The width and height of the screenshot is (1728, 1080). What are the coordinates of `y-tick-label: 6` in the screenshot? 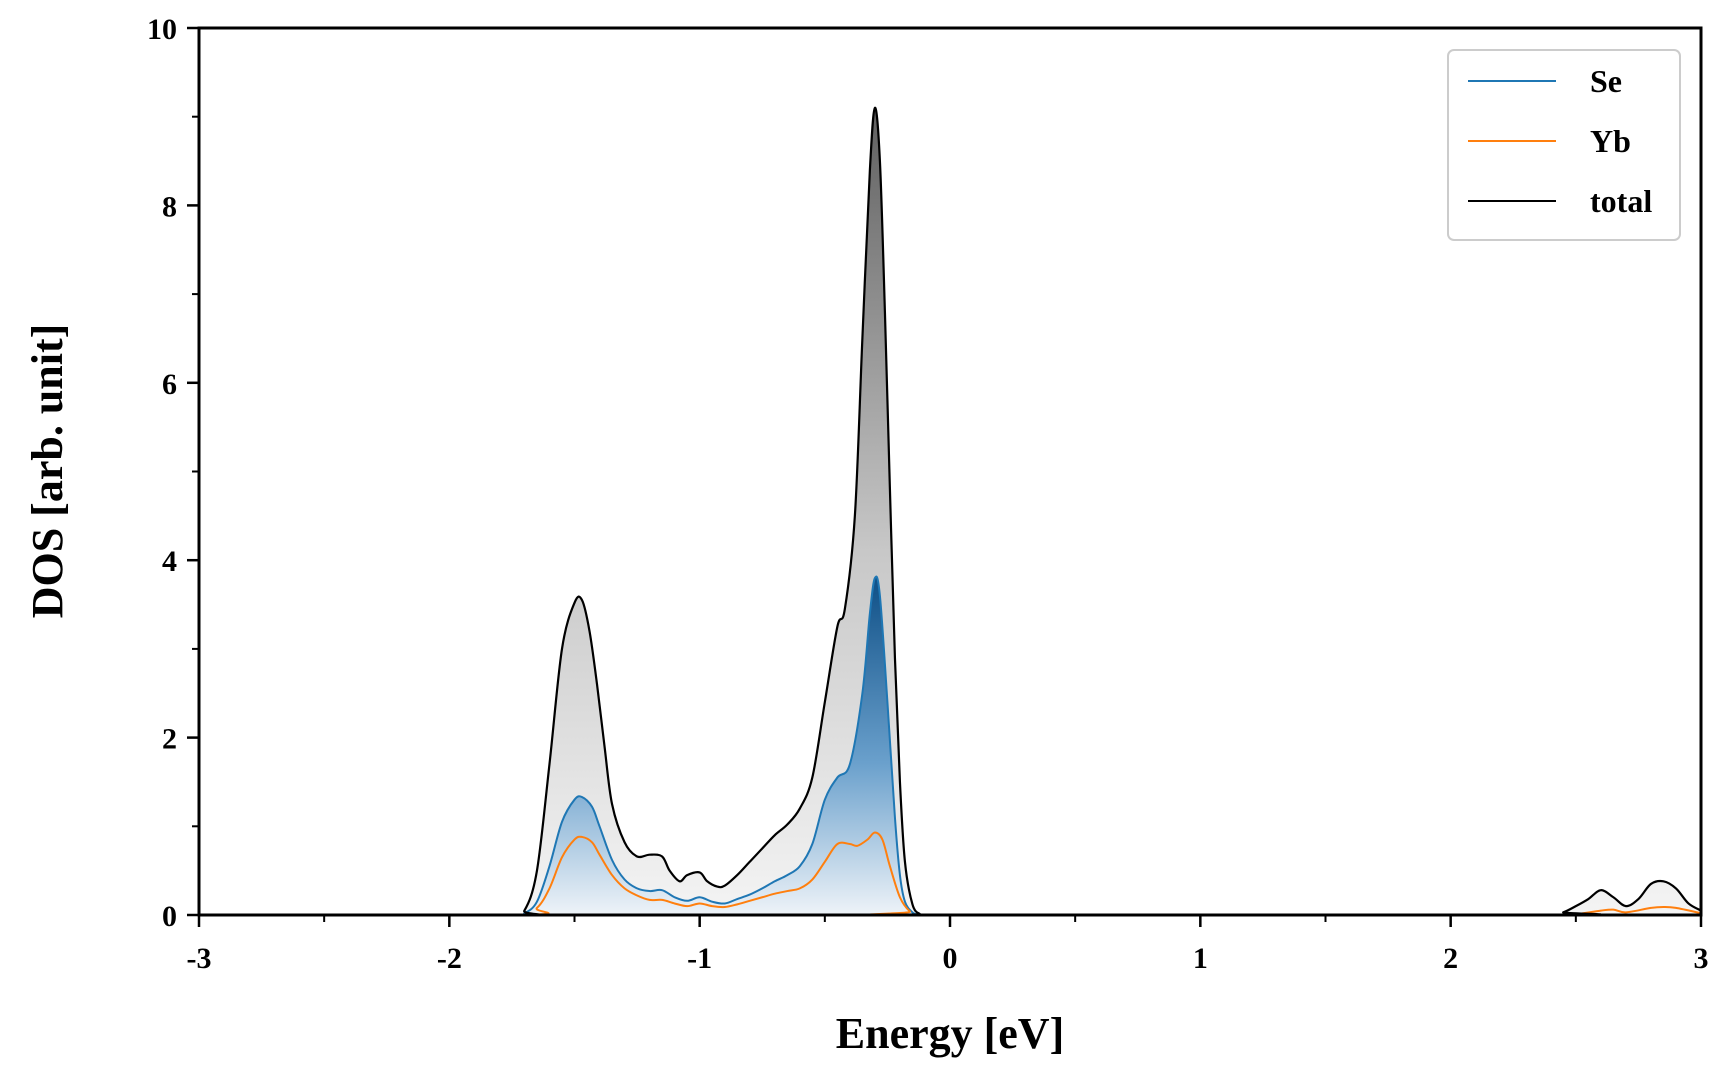 It's located at (169, 384).